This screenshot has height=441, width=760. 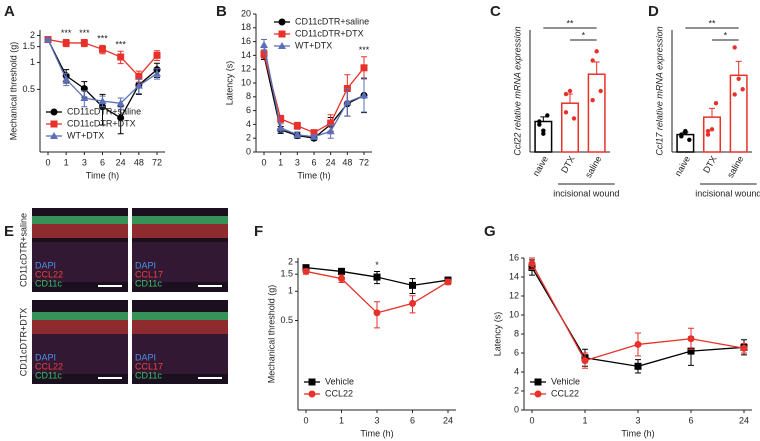 What do you see at coordinates (516, 333) in the screenshot?
I see `y-tick-label: 8` at bounding box center [516, 333].